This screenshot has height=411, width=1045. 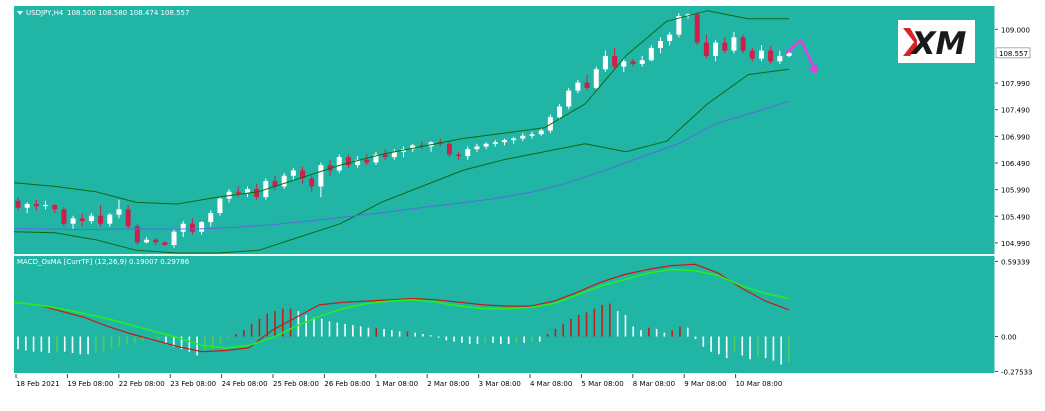 I want to click on time-tick-label: 2 Mar 08:00, so click(x=448, y=384).